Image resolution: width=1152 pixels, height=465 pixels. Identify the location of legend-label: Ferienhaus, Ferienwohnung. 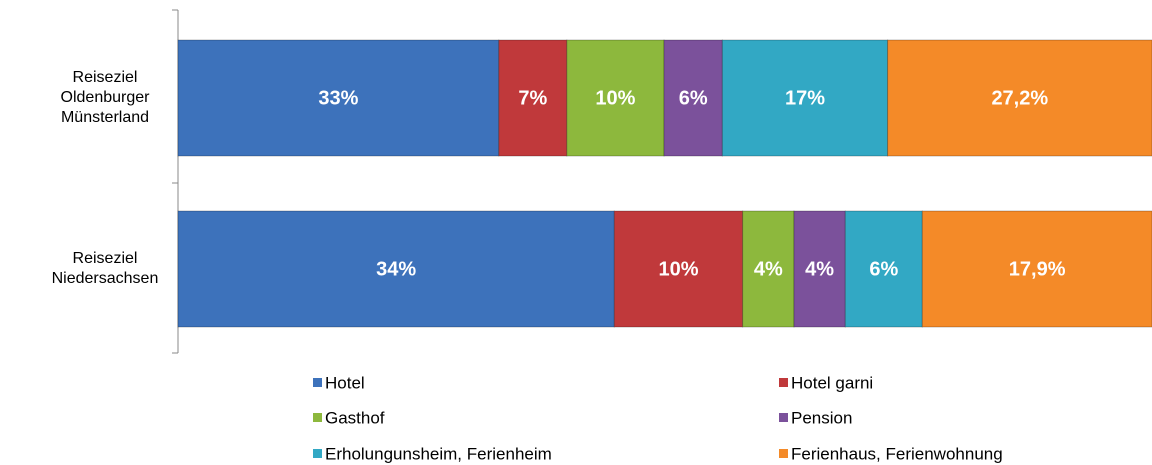
(897, 453).